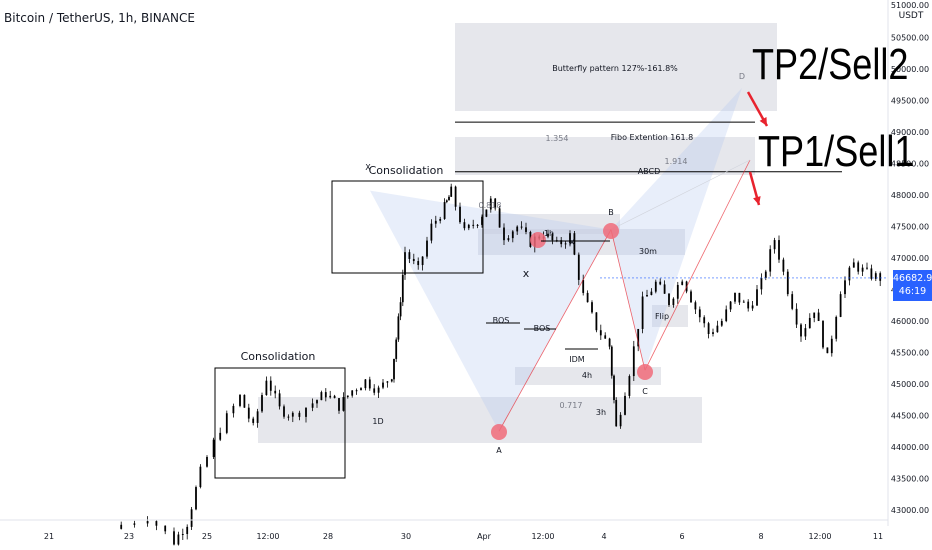 The image size is (932, 550). What do you see at coordinates (662, 316) in the screenshot?
I see `label-flip: Flip` at bounding box center [662, 316].